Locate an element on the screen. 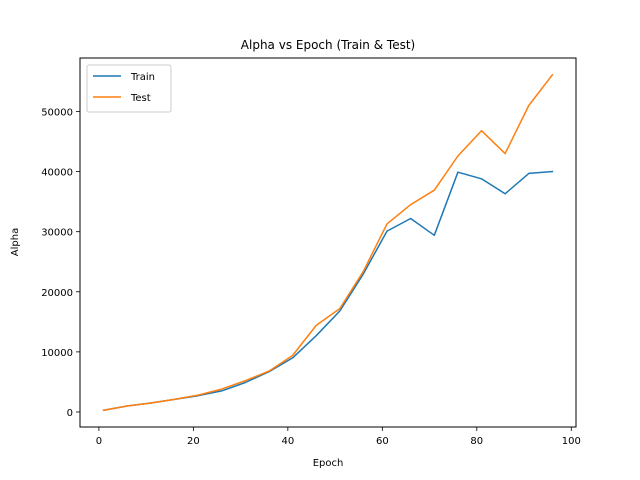  legend-label-test: Test is located at coordinates (140, 98).